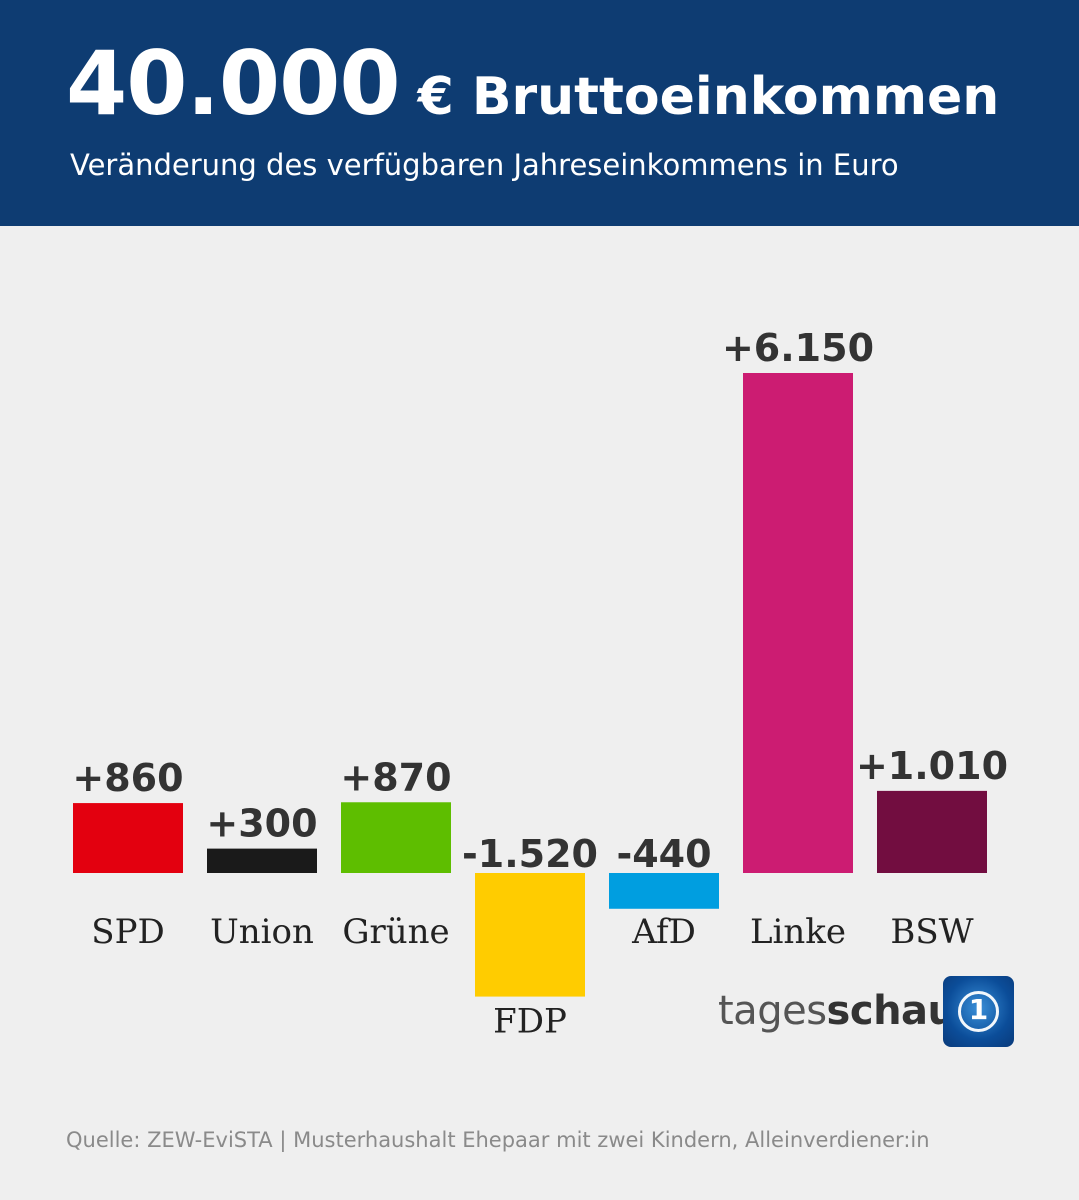 This screenshot has height=1200, width=1079. Describe the element at coordinates (932, 766) in the screenshot. I see `value-label-bsw: +1.010` at that location.